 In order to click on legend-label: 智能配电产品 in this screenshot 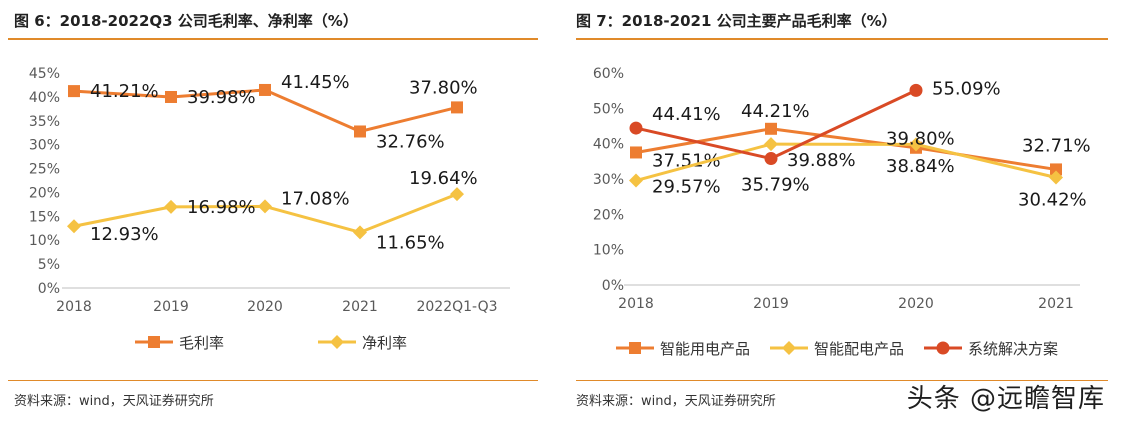, I will do `click(859, 349)`.